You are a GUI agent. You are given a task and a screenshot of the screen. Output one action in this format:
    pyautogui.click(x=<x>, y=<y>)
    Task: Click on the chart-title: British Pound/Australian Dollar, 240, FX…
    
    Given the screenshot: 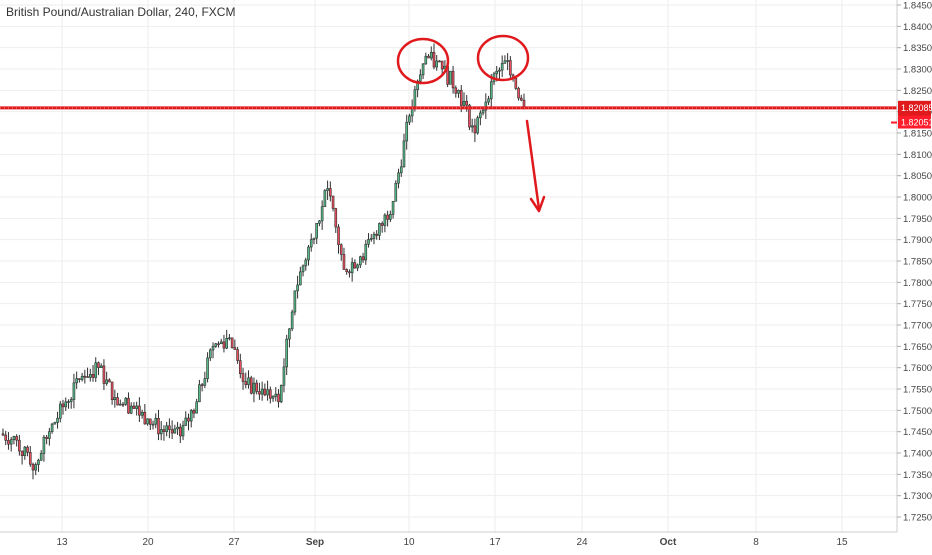 What is the action you would take?
    pyautogui.click(x=121, y=12)
    